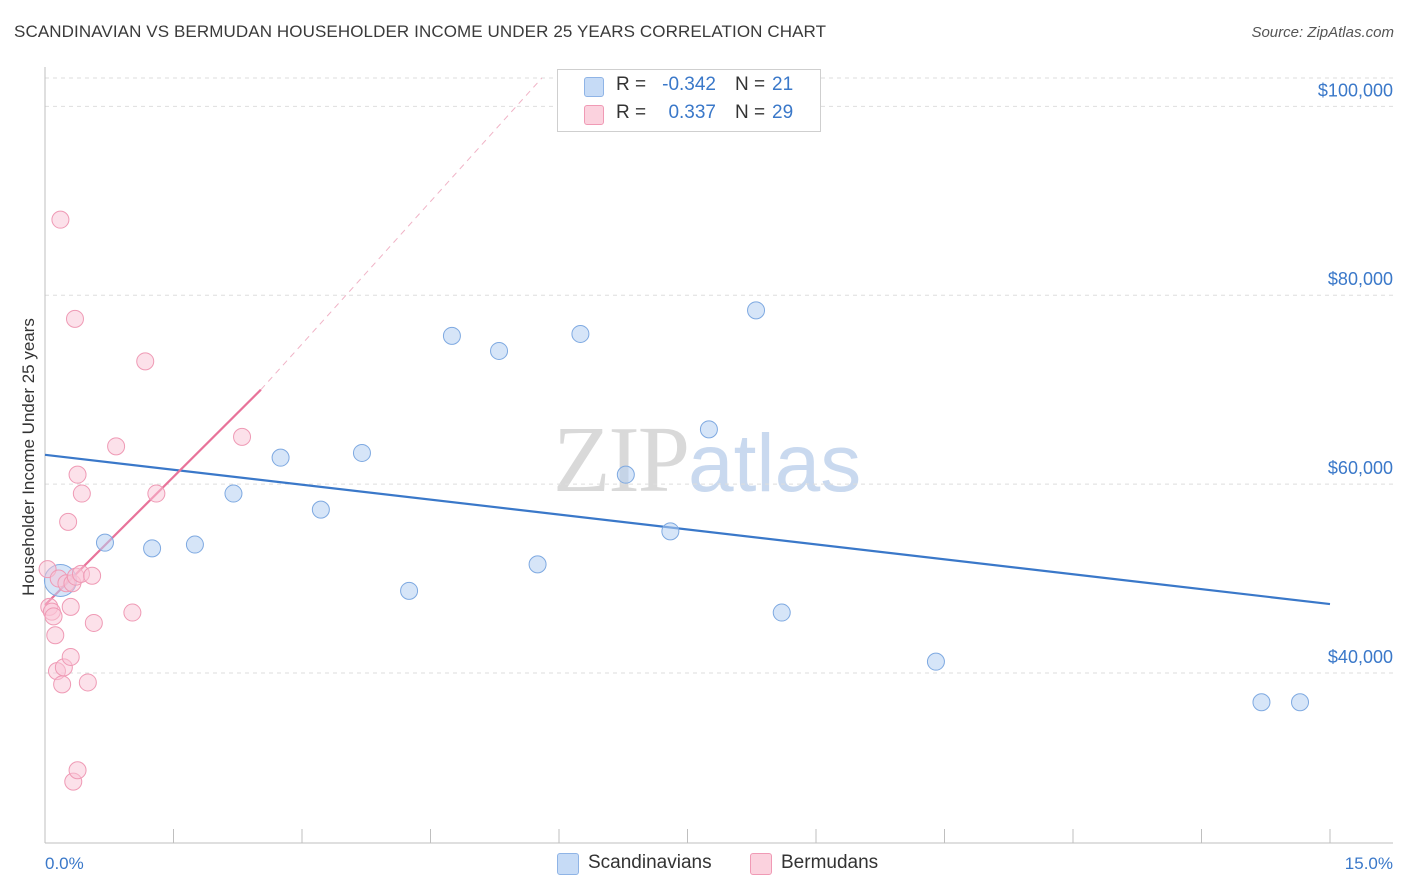 Image resolution: width=1406 pixels, height=892 pixels. Describe the element at coordinates (28, 457) in the screenshot. I see `y-axis-label: Householder Income Under 25 years` at that location.